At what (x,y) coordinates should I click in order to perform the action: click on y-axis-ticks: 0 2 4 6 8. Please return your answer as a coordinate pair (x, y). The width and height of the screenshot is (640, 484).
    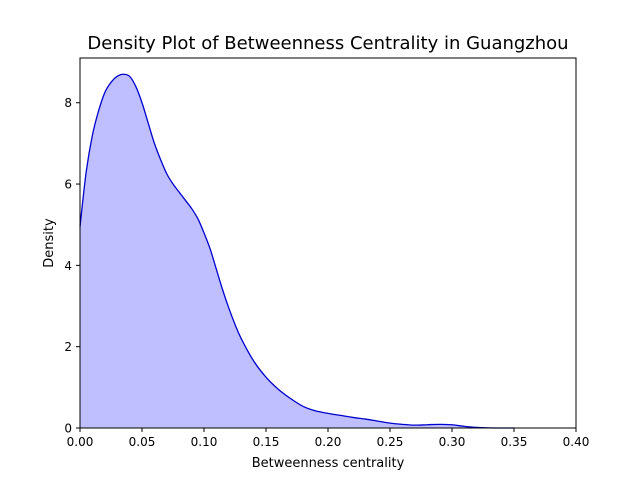
    Looking at the image, I should click on (72, 266).